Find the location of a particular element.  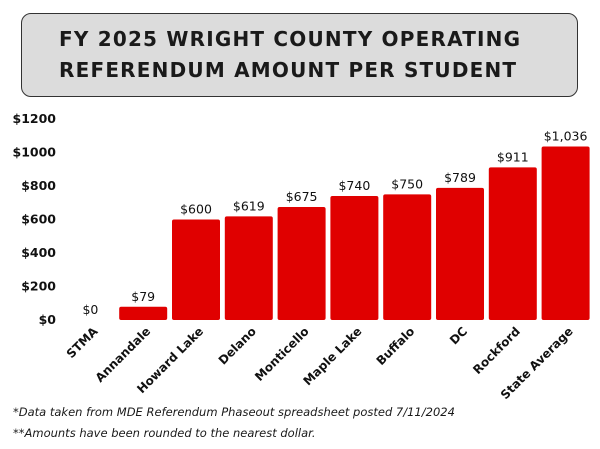

bar-annandale is located at coordinates (143, 313).